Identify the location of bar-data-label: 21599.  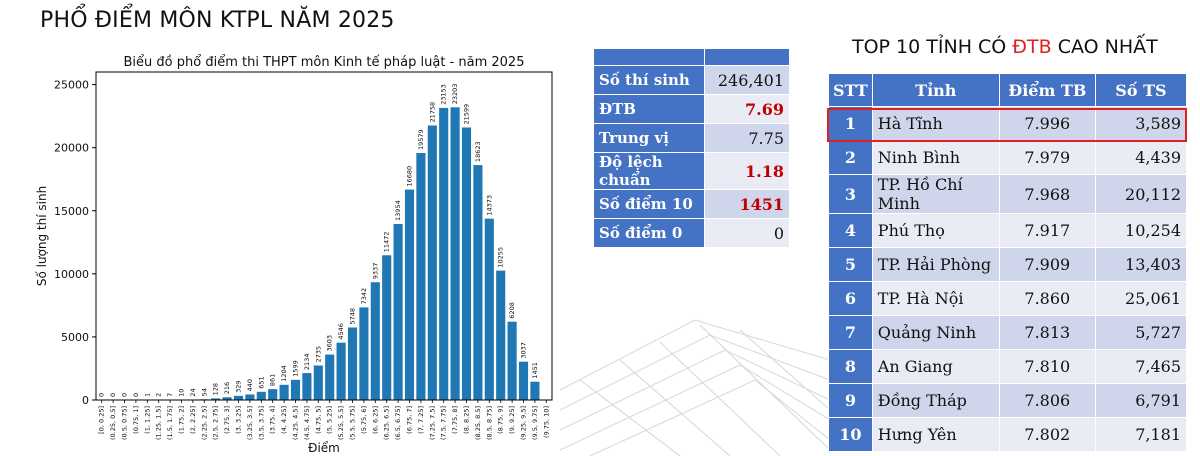
(467, 114).